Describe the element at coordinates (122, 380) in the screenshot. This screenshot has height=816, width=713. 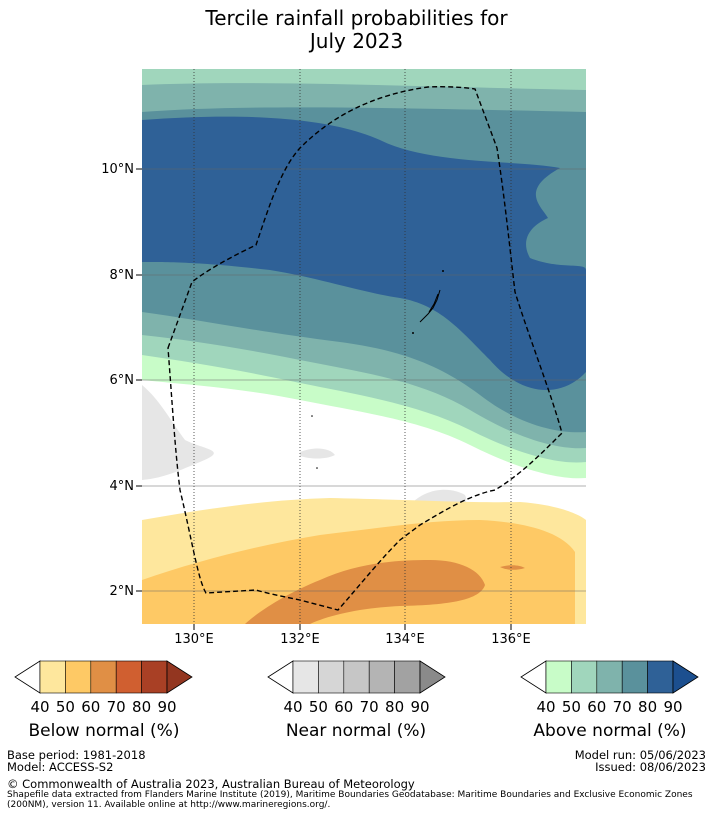
I see `lat-label-6n: 6°N` at that location.